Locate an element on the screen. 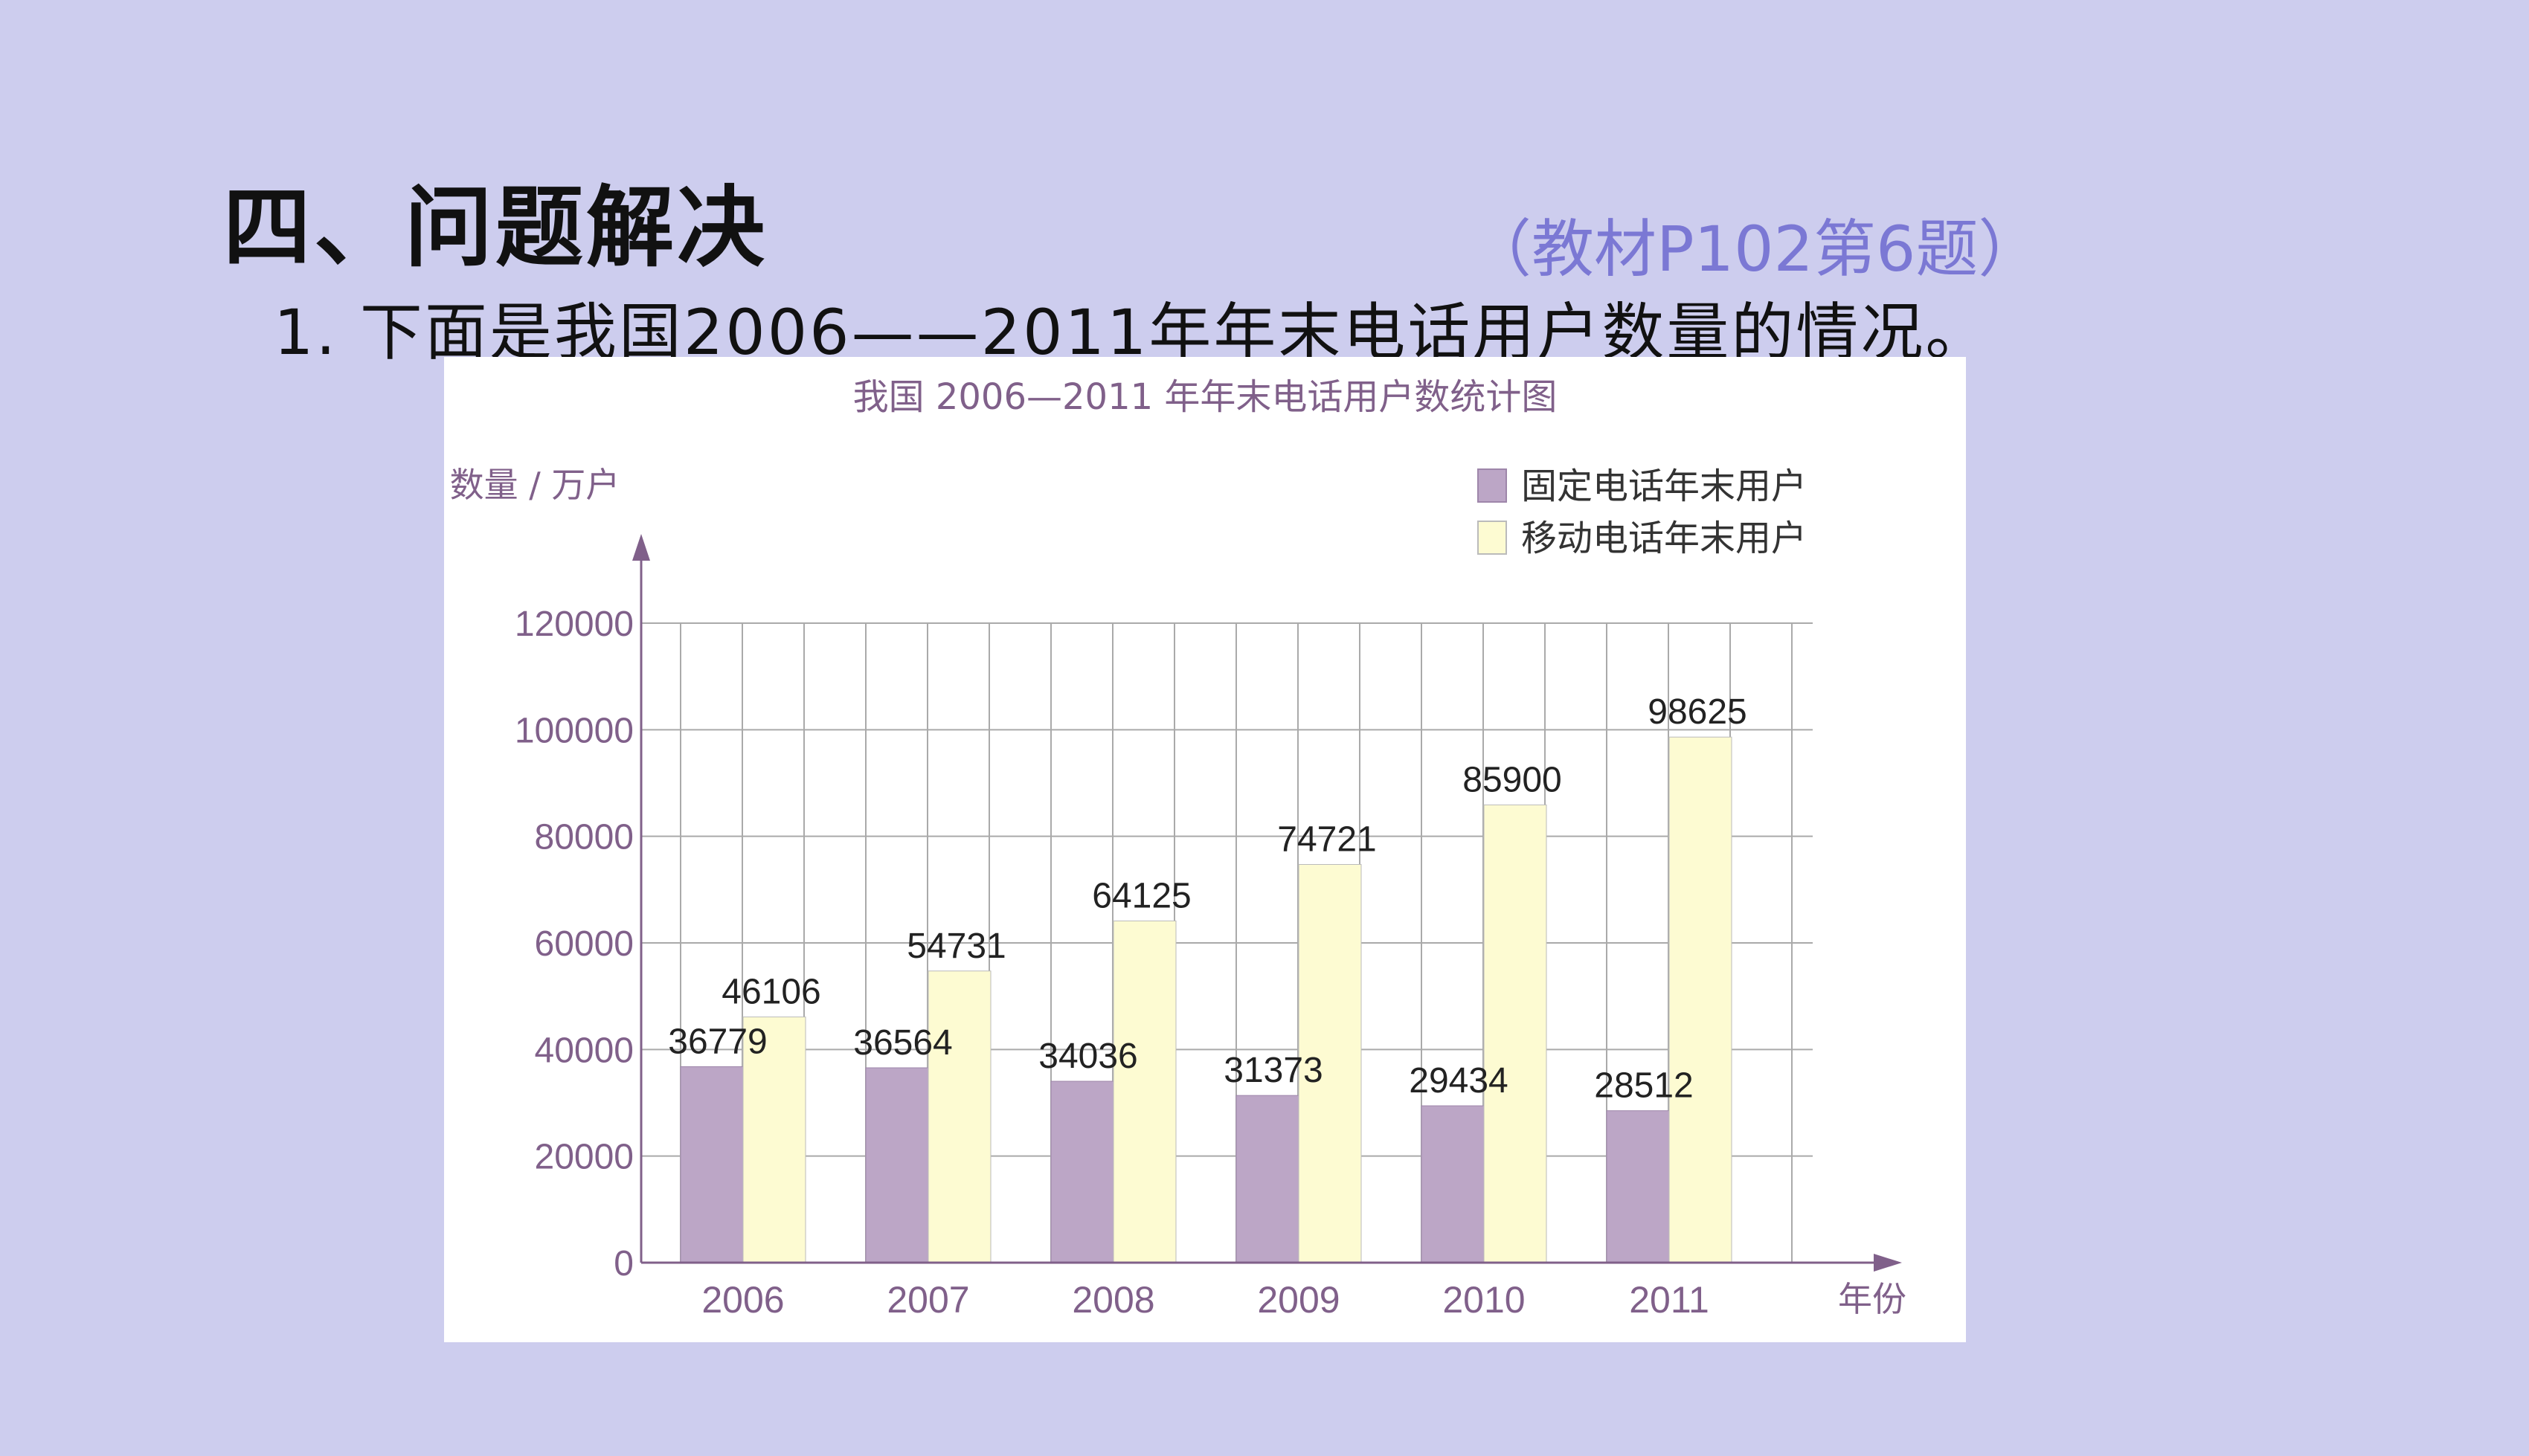 The width and height of the screenshot is (2529, 1456). data-label-mobile-2009: 74721 is located at coordinates (1326, 839).